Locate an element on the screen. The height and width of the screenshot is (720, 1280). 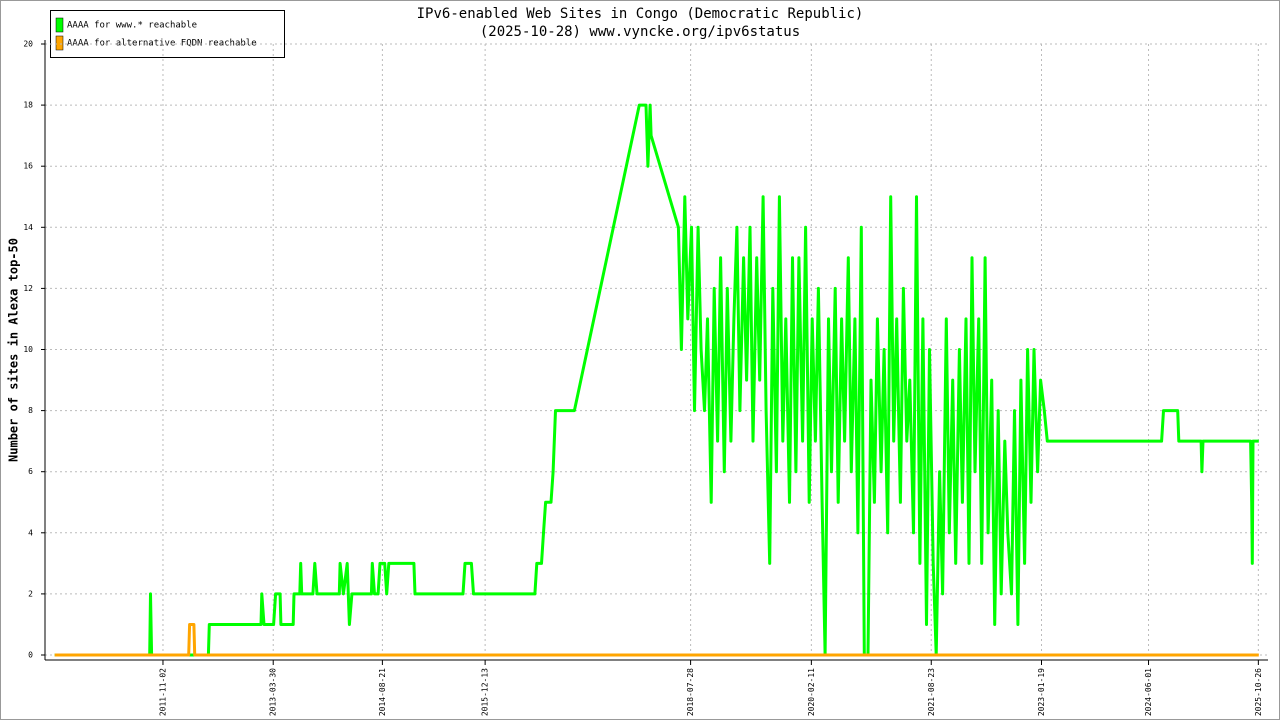
chart-subtitle: (2025-10-28) www.vyncke.org/ipv6status is located at coordinates (640, 32).